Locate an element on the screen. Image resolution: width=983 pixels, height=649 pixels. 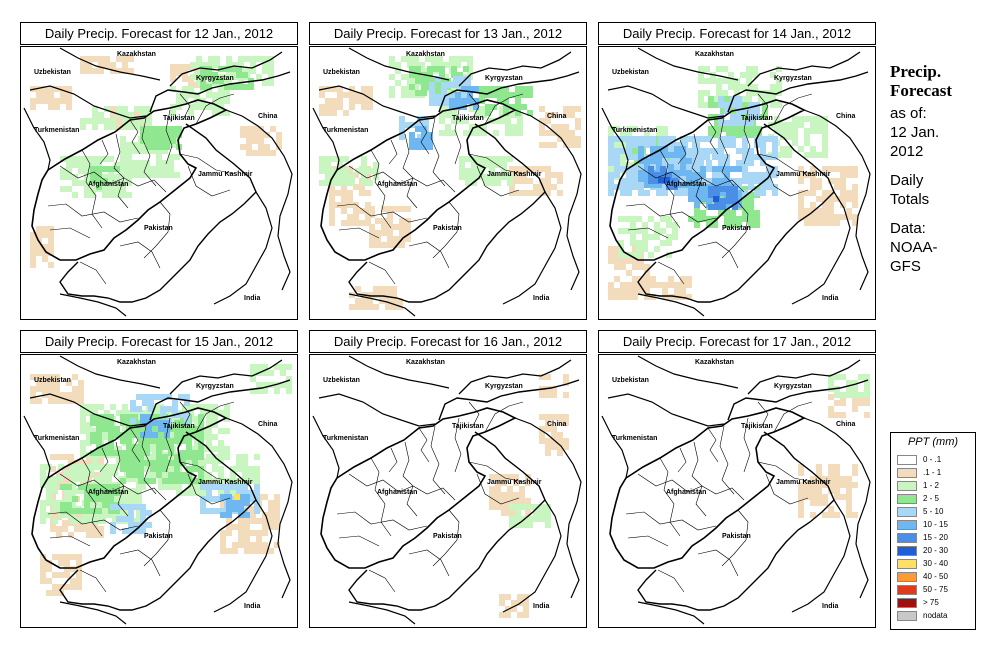
precip-layer is located at coordinates (450, 183).